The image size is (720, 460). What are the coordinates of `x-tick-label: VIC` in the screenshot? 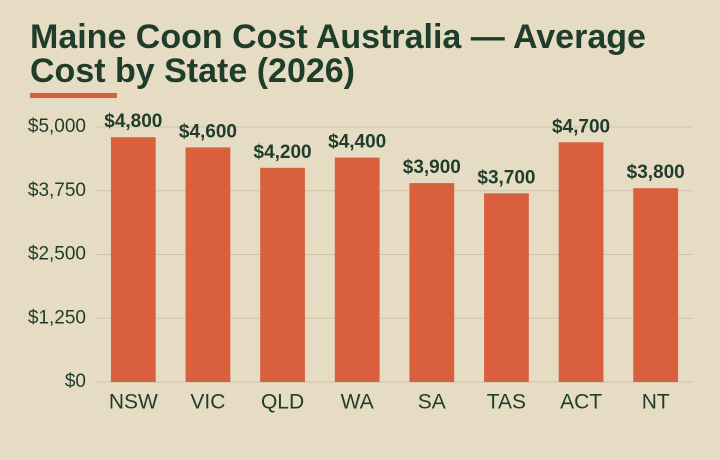 It's located at (207, 402).